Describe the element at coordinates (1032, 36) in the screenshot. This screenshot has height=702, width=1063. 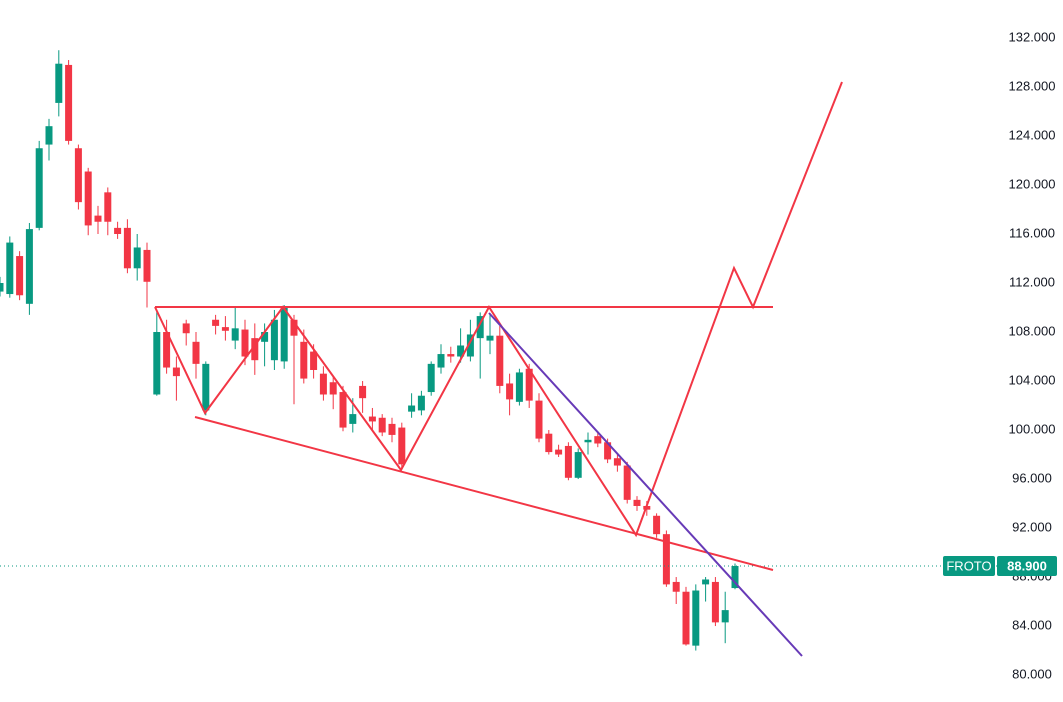
I see `y-tick-label: 132.000` at that location.